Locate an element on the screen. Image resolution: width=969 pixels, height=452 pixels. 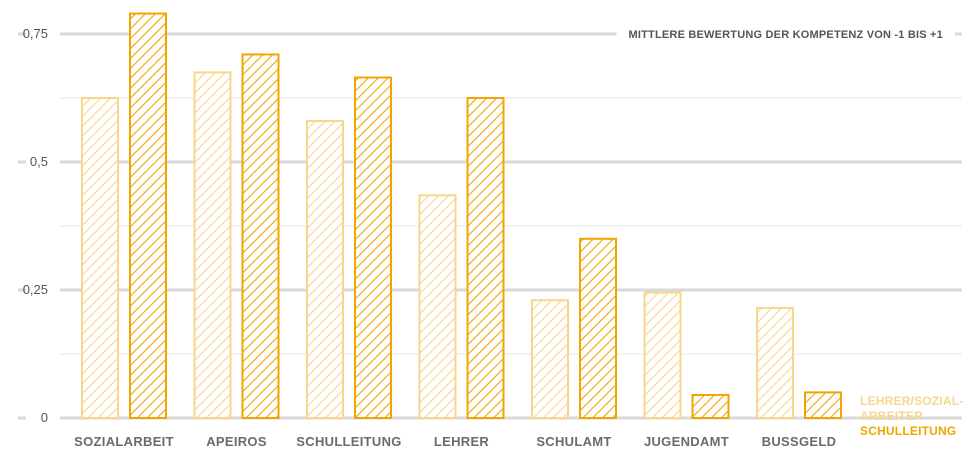
y-tick-label: 0,75 is located at coordinates (35, 33).